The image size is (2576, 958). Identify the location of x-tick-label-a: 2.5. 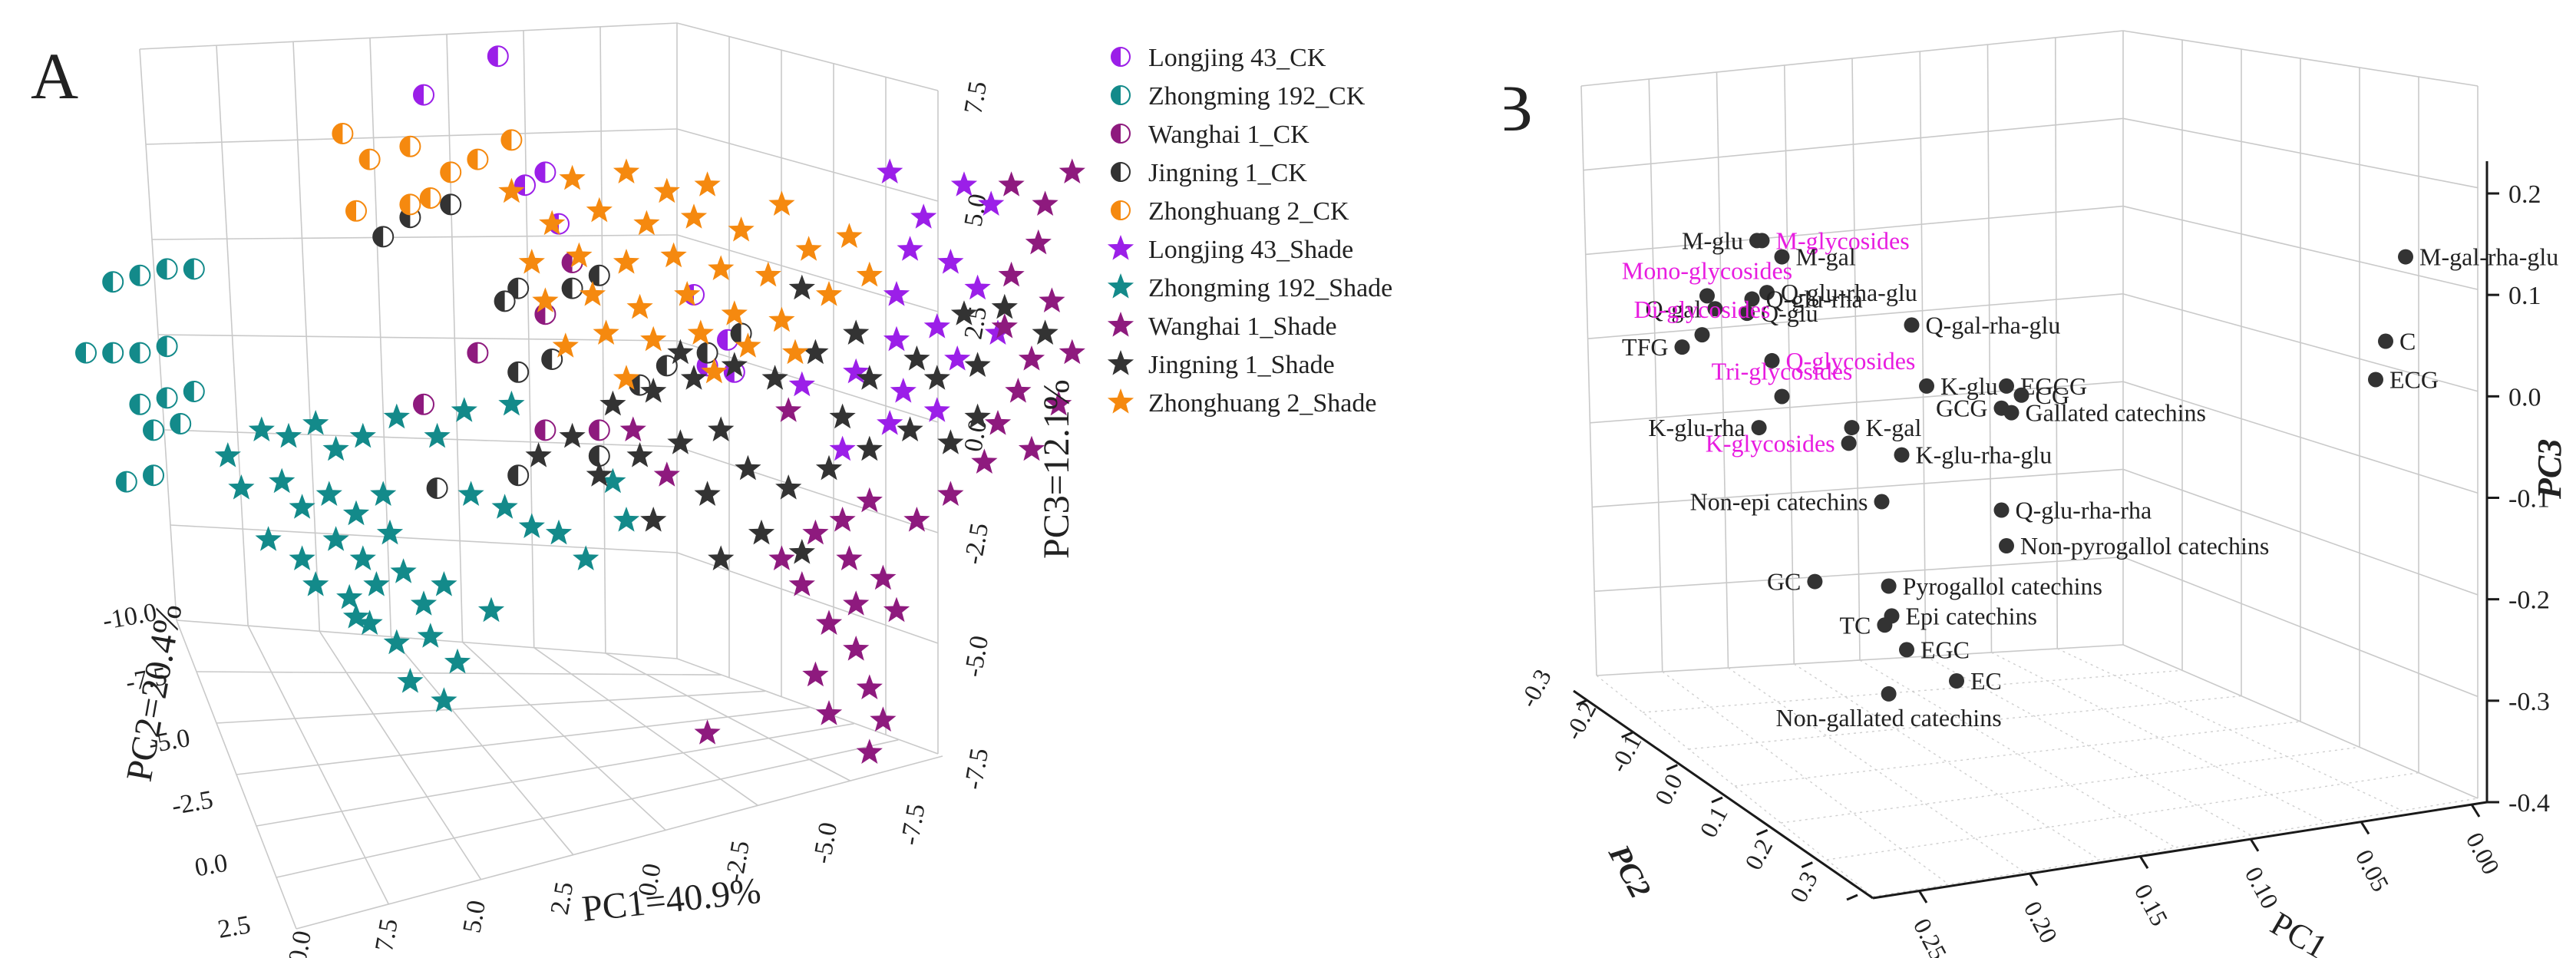
(563, 899).